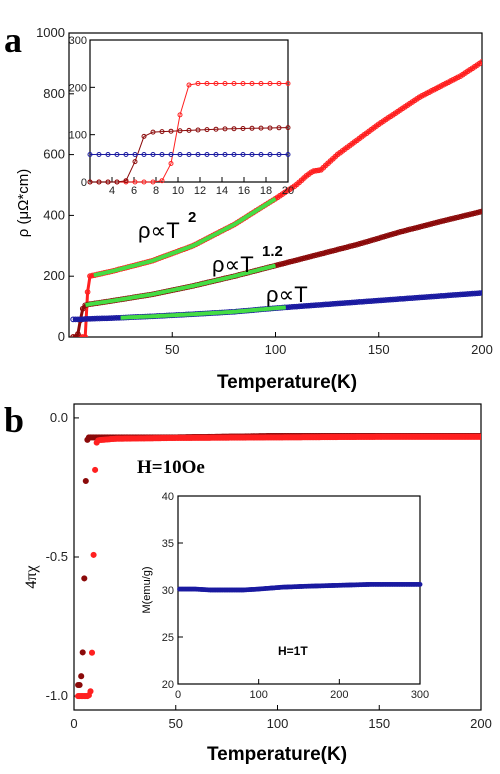 The image size is (500, 774). What do you see at coordinates (222, 191) in the screenshot?
I see `inset-a-x-tick-label: 14` at bounding box center [222, 191].